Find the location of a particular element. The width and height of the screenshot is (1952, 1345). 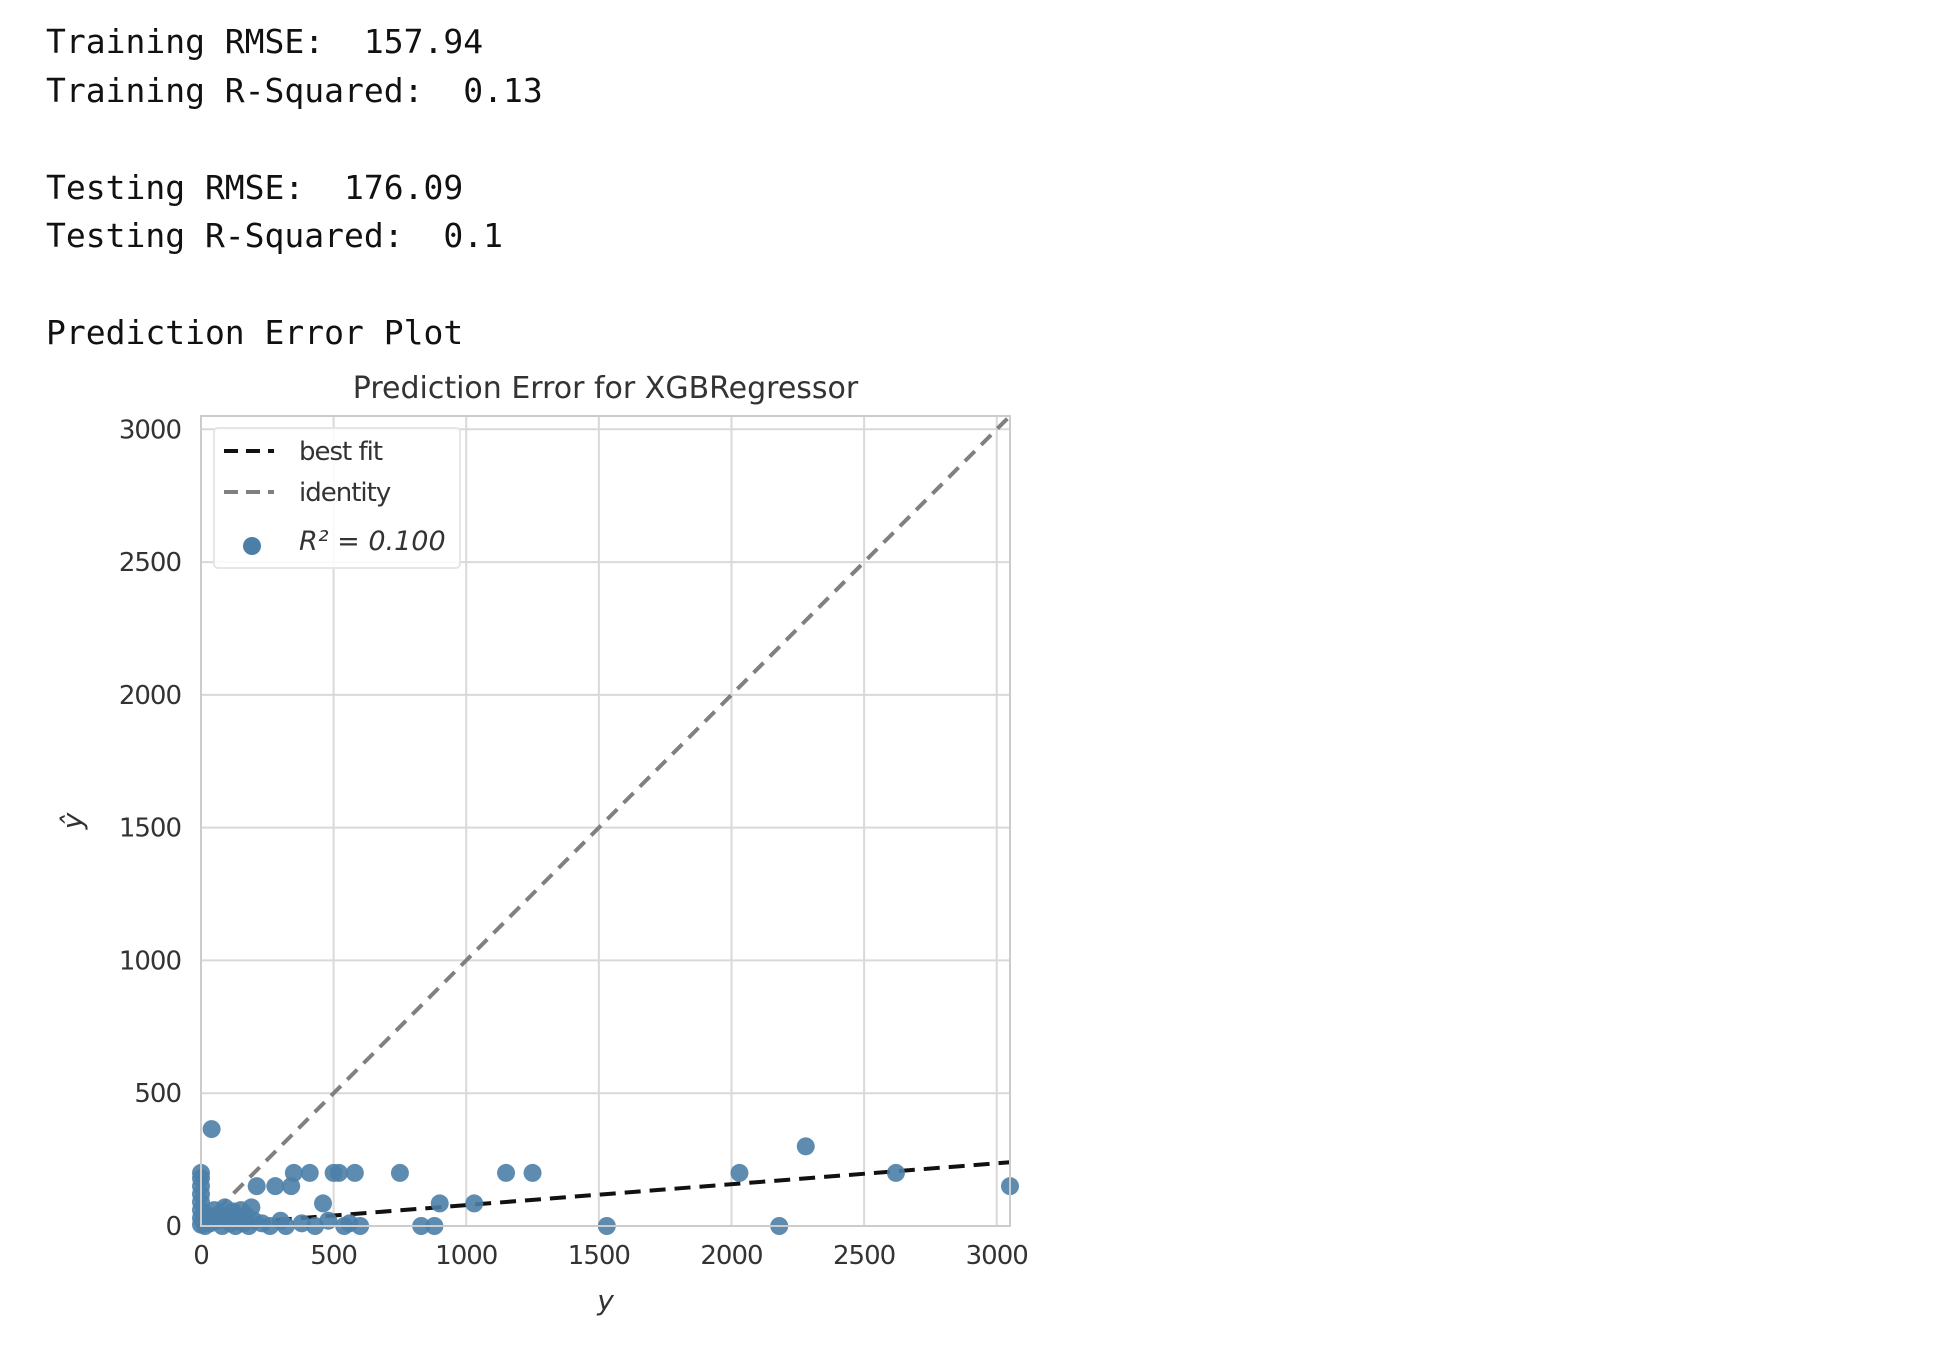

x-tick-label: 1500 is located at coordinates (599, 1256).